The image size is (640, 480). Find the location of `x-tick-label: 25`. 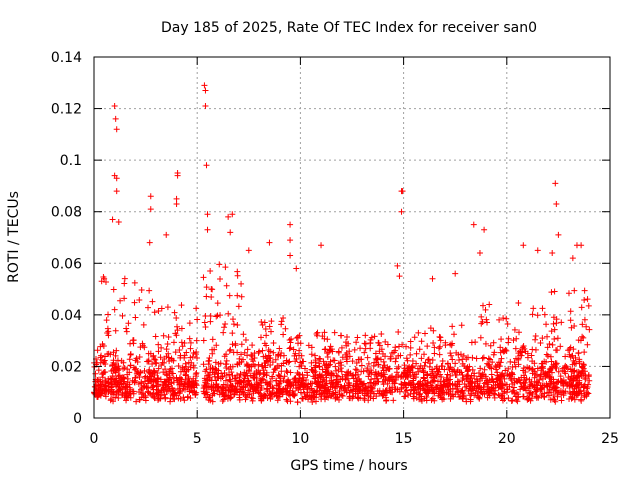

x-tick-label: 25 is located at coordinates (610, 439).